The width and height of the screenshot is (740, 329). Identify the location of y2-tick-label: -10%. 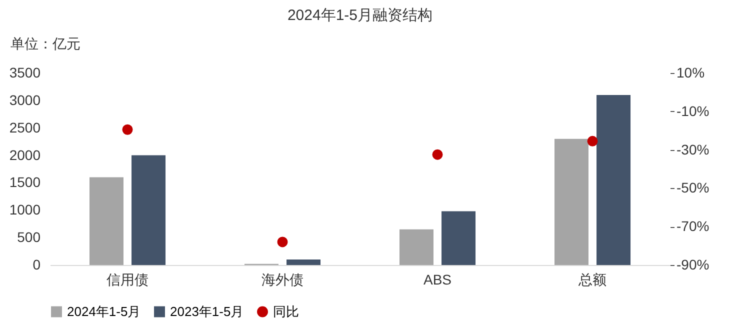
(693, 110).